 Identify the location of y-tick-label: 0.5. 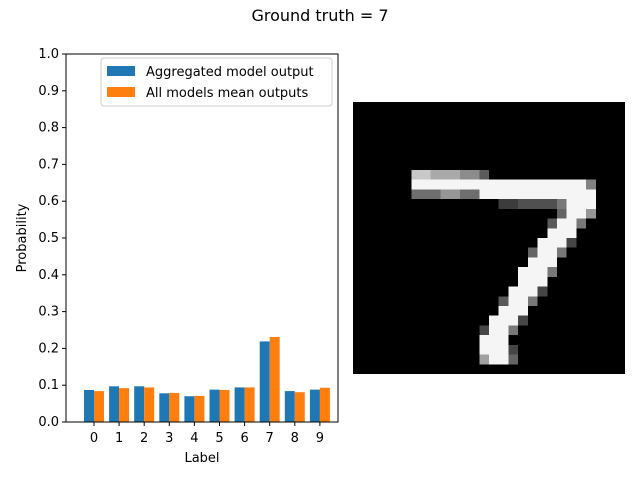
(48, 238).